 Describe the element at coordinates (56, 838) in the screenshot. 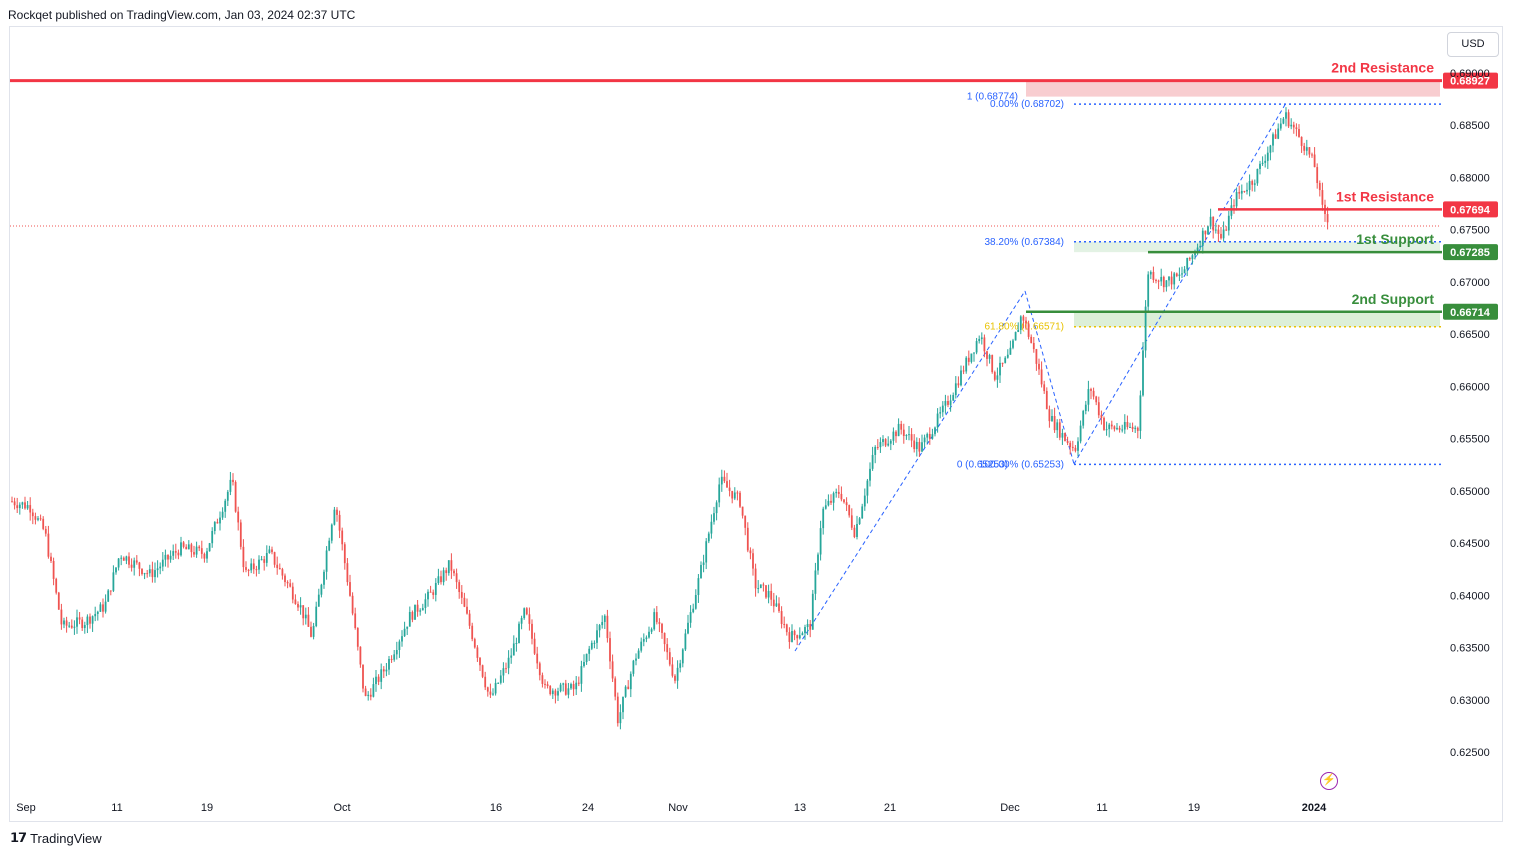

I see `tradingview-logo: 𝟭𝟳 TradingView` at that location.